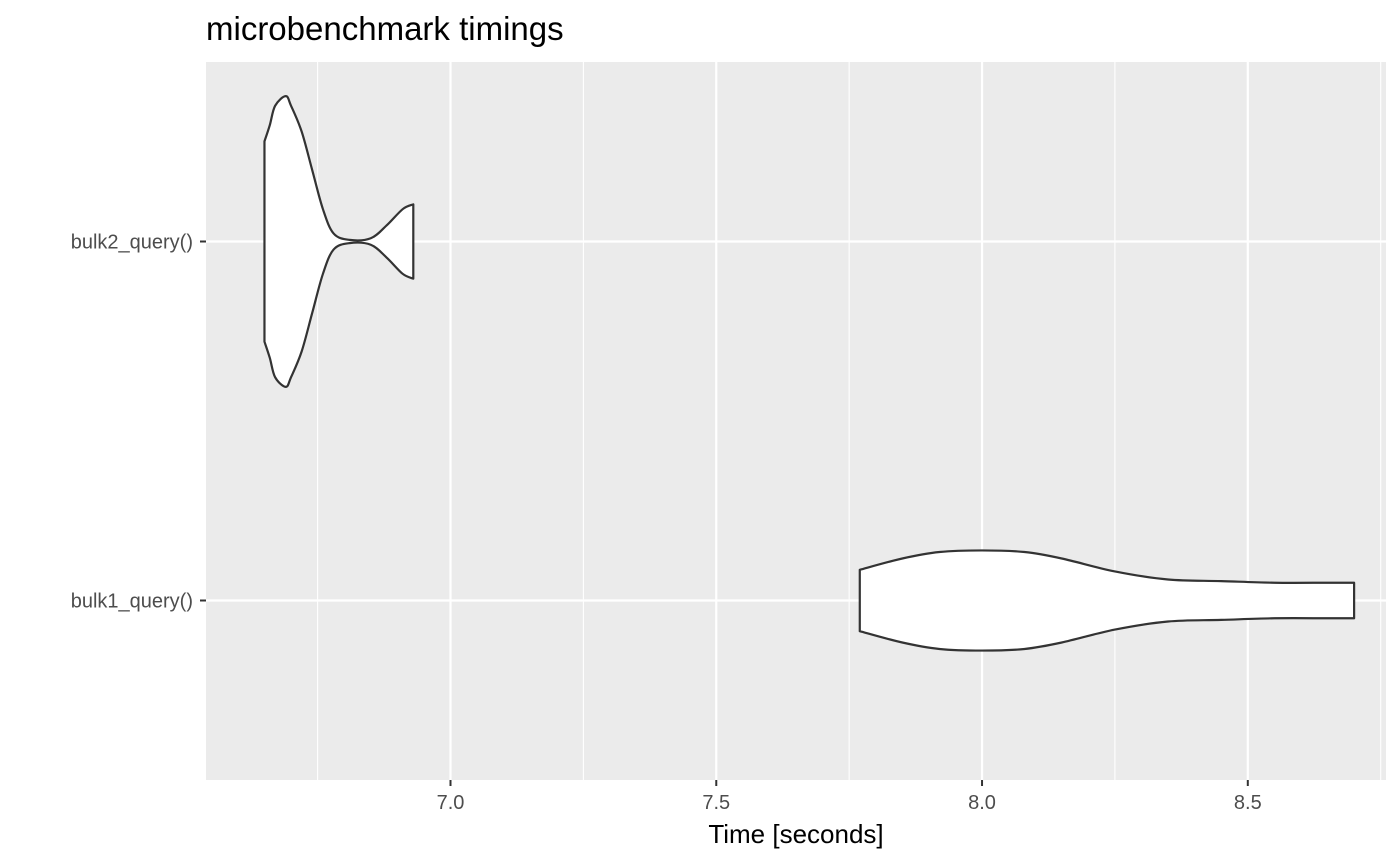 The width and height of the screenshot is (1400, 865). What do you see at coordinates (795, 834) in the screenshot?
I see `x-axis-title: Time [seconds]` at bounding box center [795, 834].